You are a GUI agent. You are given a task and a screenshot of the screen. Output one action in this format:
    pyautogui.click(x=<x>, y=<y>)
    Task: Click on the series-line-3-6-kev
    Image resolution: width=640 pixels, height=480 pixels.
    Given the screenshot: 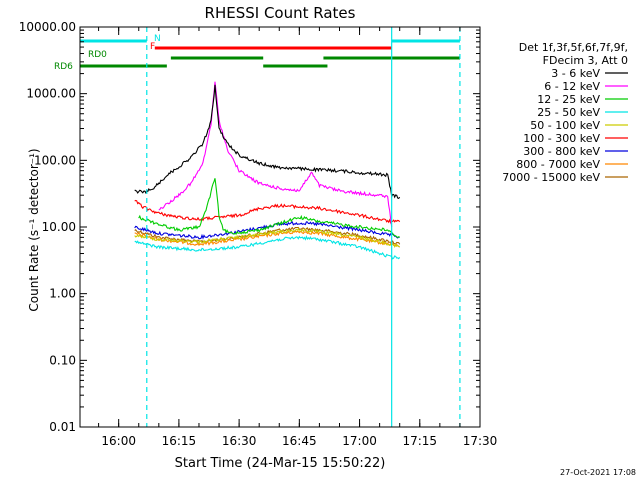 What is the action you would take?
    pyautogui.click(x=267, y=142)
    